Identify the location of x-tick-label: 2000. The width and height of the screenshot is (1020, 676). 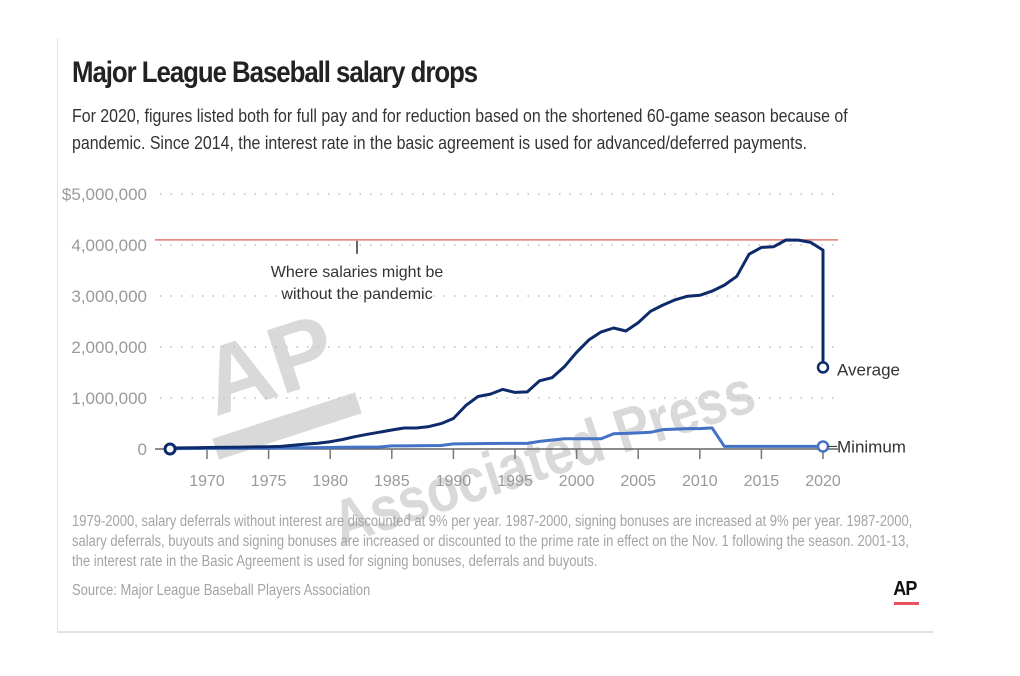
(577, 481).